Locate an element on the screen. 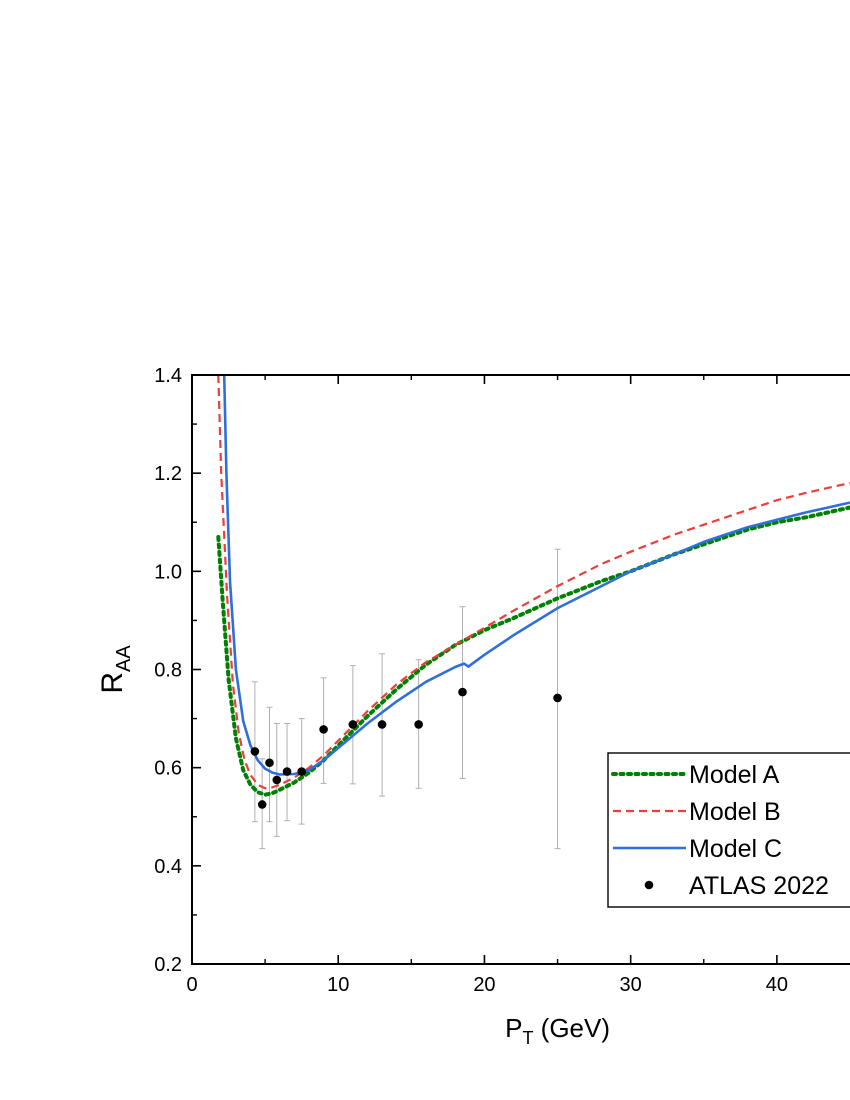 This screenshot has height=1100, width=850. data-points is located at coordinates (406, 748).